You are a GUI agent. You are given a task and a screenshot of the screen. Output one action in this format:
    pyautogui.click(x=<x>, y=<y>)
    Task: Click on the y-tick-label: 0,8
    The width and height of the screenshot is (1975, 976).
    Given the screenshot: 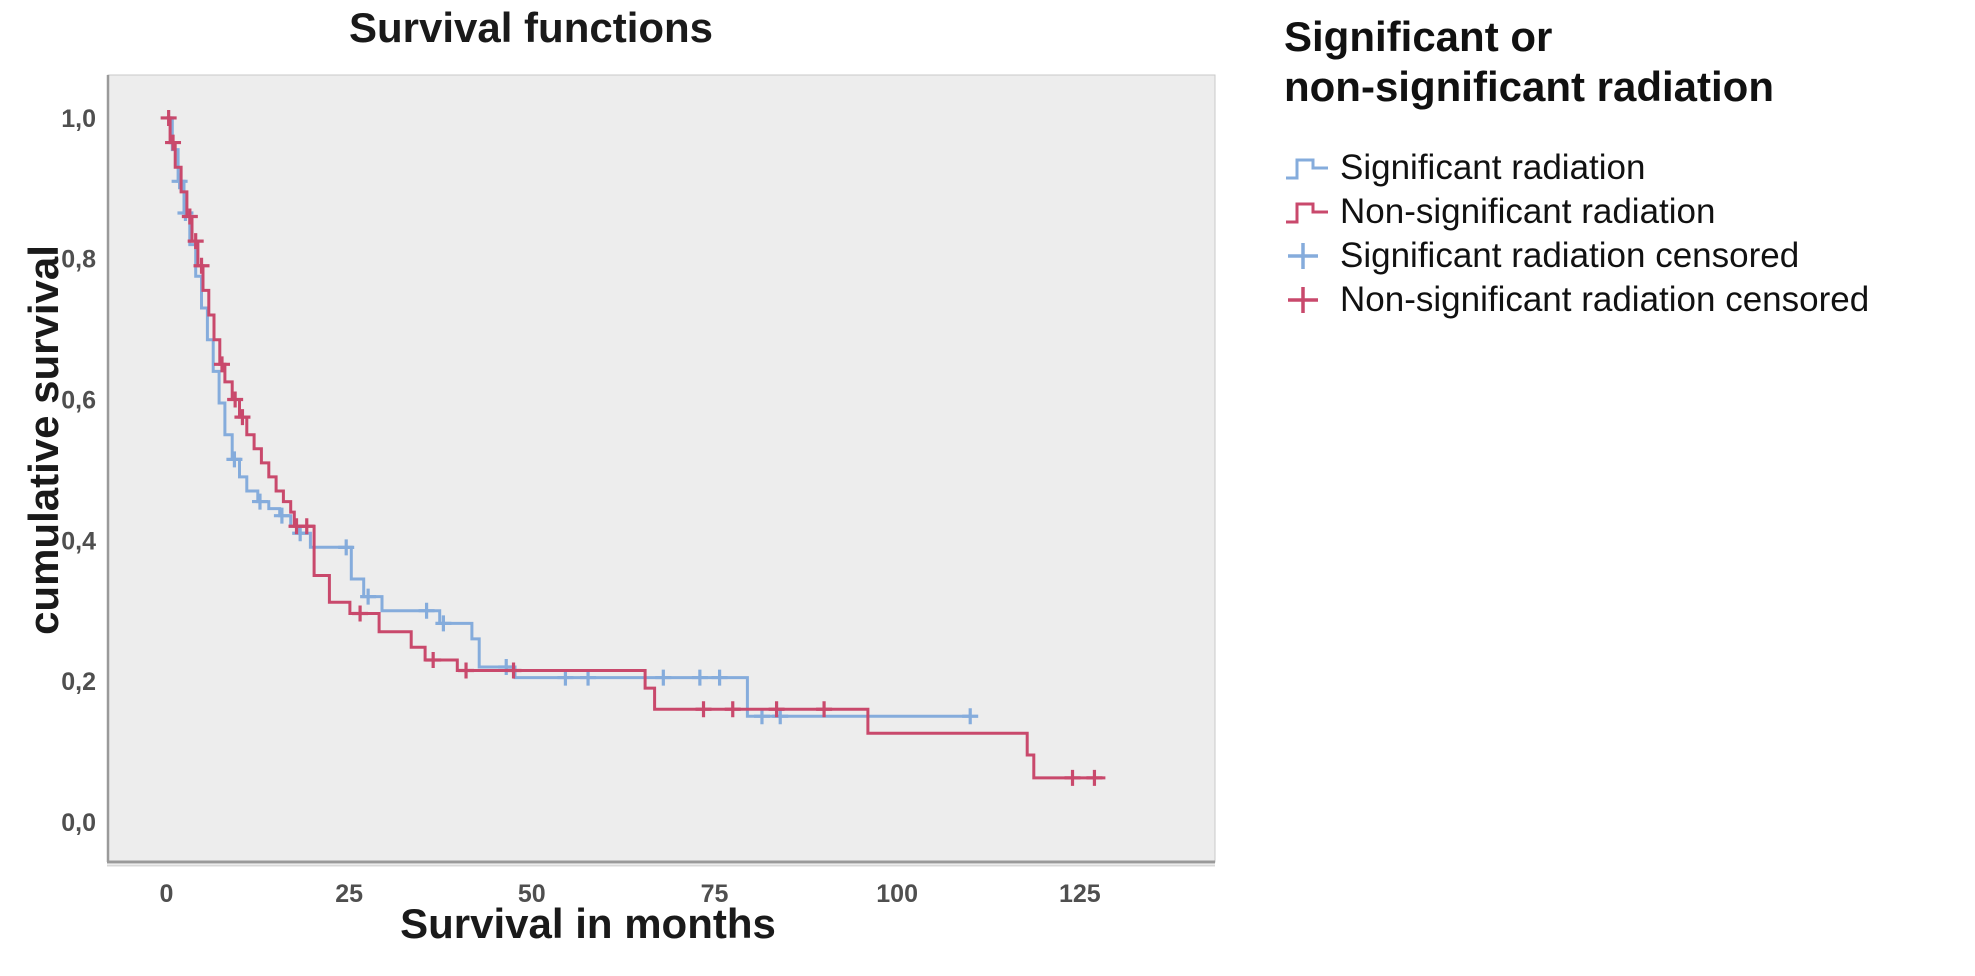 What is the action you would take?
    pyautogui.click(x=78, y=260)
    